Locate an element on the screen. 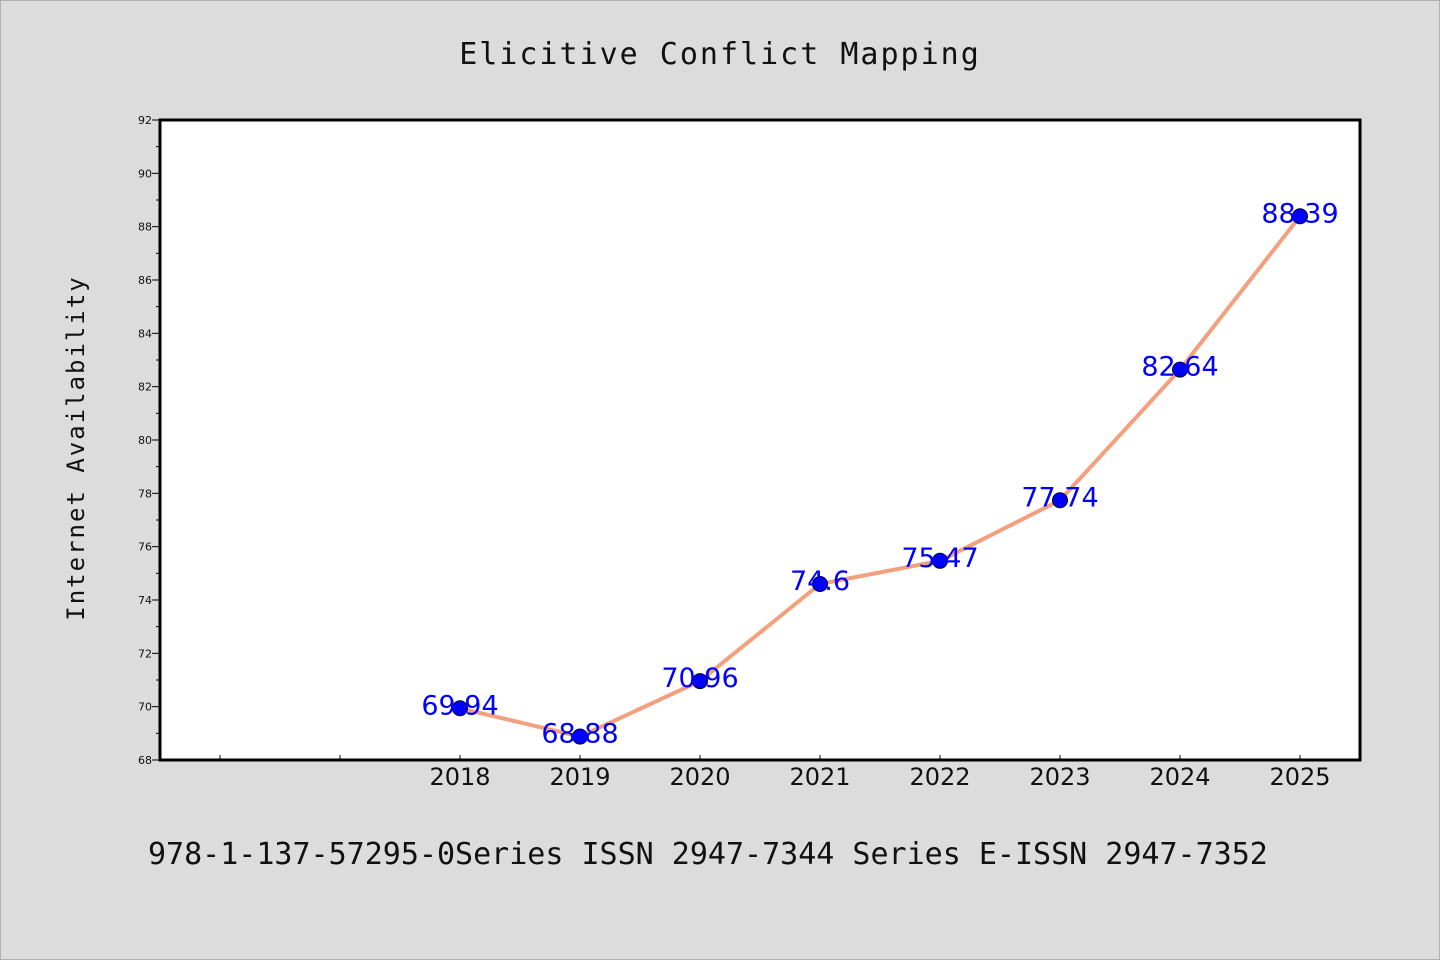 The image size is (1440, 960). y-tick-label: 68 is located at coordinates (145, 760).